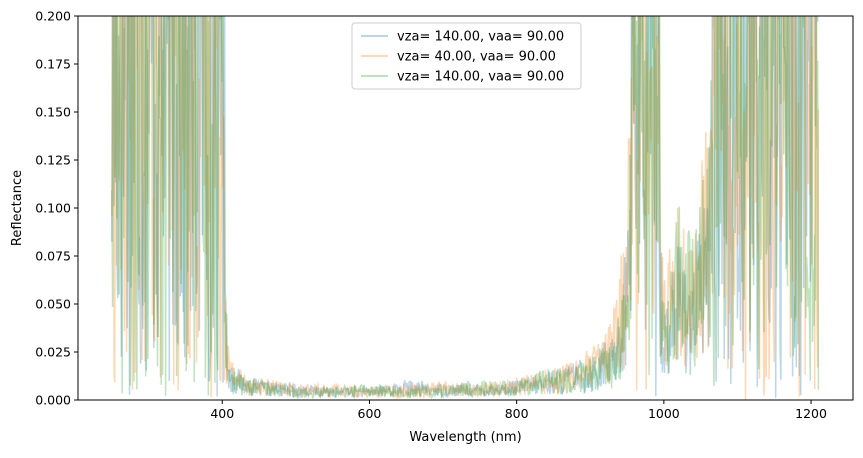 The height and width of the screenshot is (458, 863). I want to click on x-axis: 400 600 800 1000 1200, so click(518, 410).